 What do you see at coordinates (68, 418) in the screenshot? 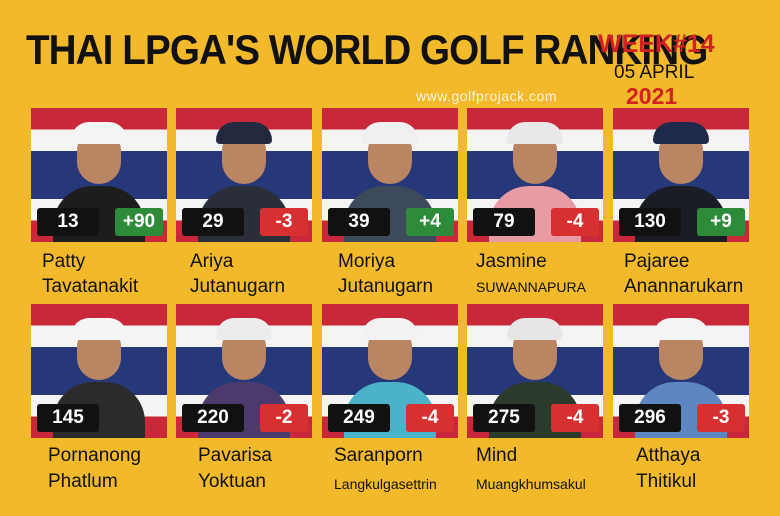
I see `rank-box: 145` at bounding box center [68, 418].